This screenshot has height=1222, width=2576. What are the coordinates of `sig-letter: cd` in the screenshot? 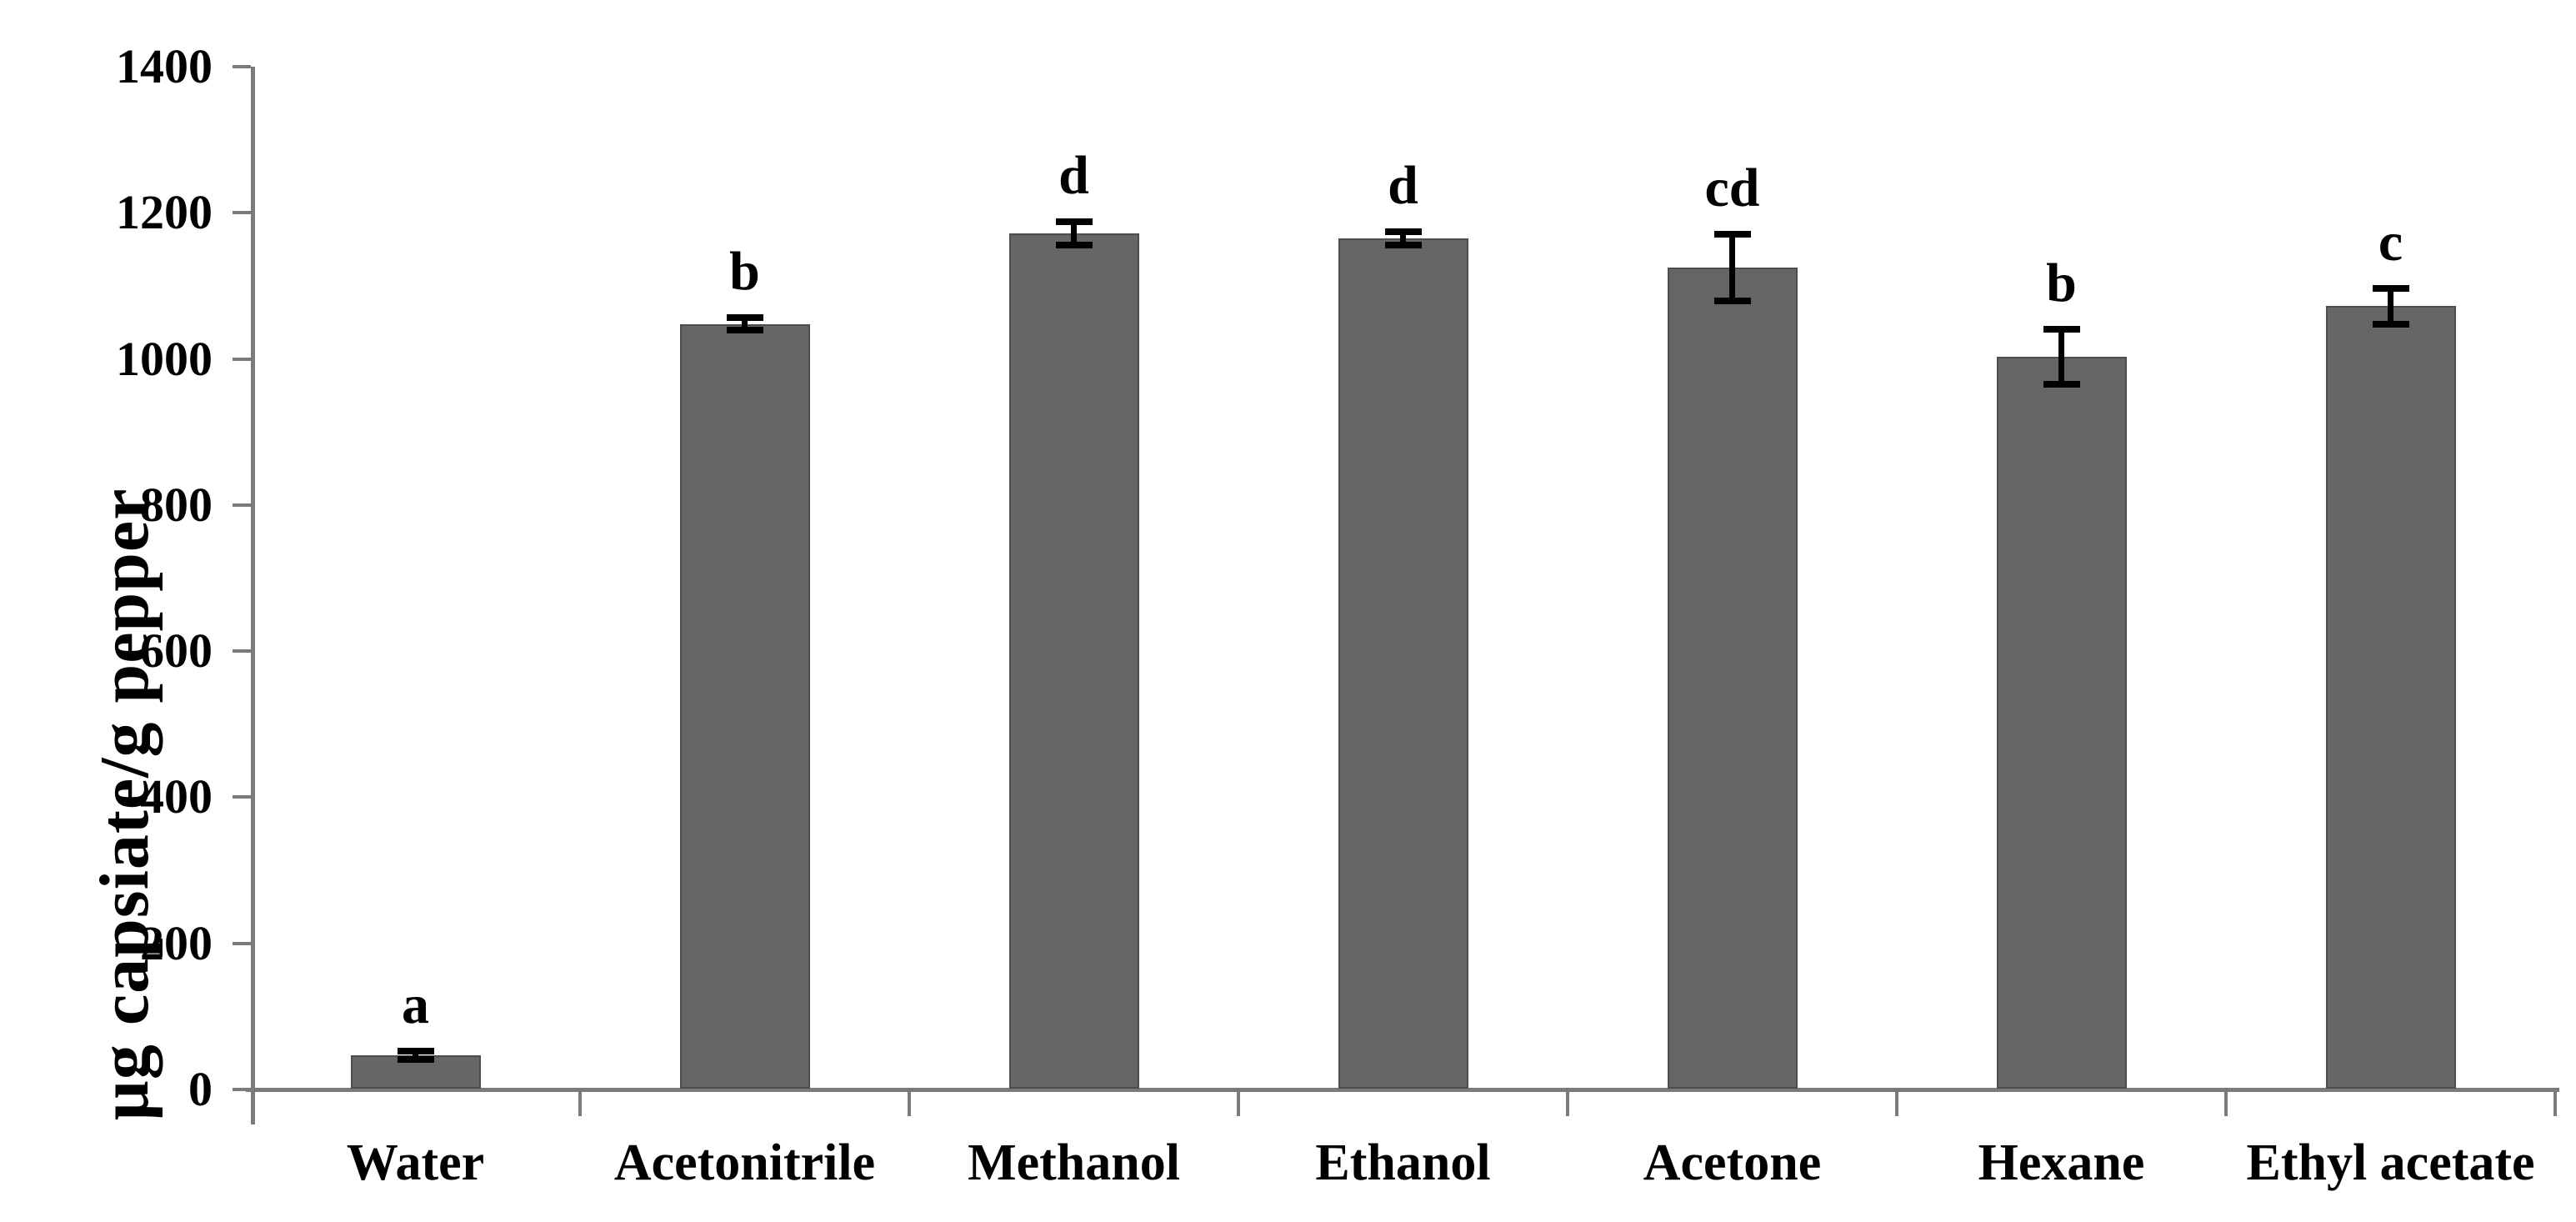 It's located at (1732, 187).